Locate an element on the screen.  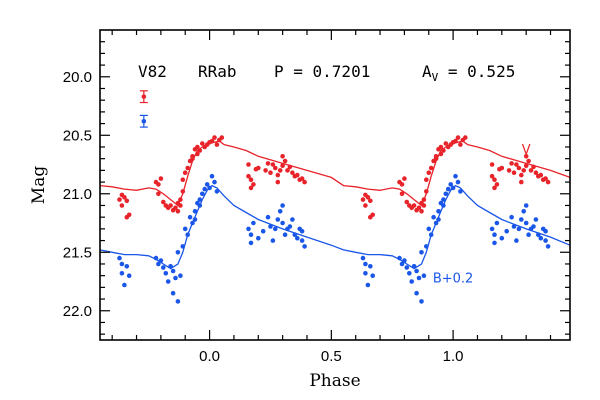
y-tick-label: 20.0 is located at coordinates (77, 77).